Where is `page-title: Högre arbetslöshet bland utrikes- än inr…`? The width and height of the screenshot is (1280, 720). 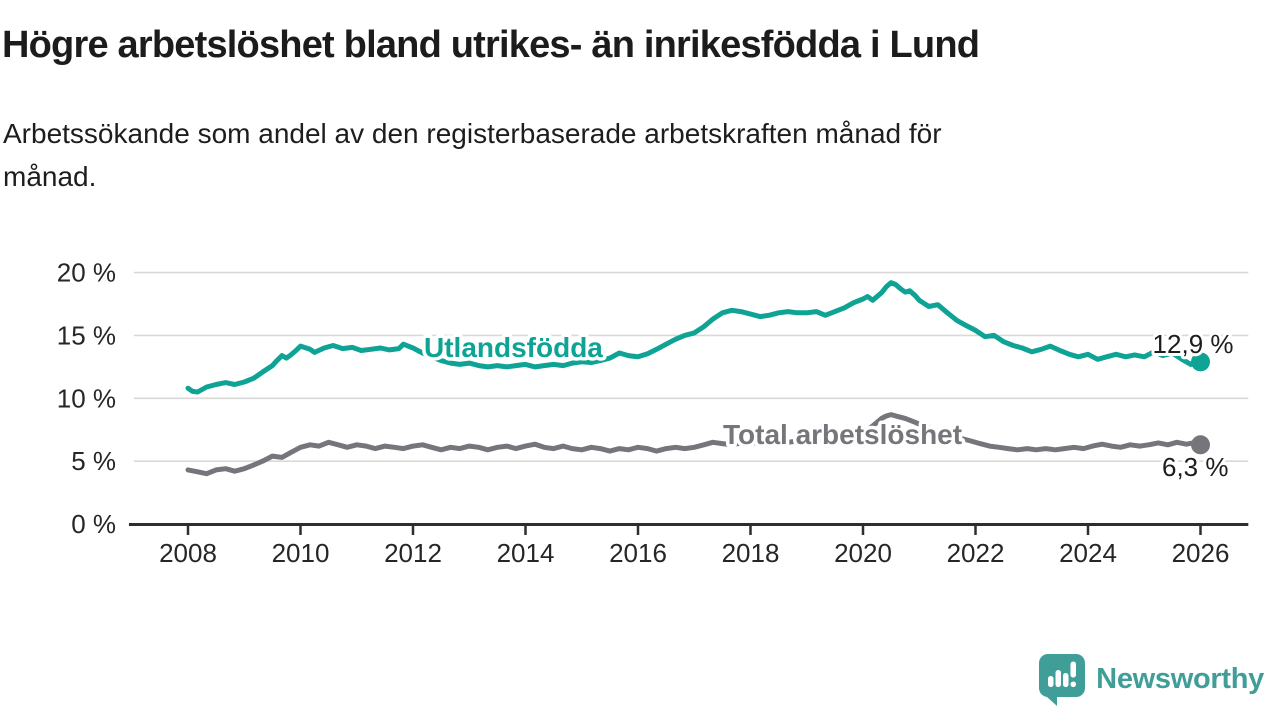 page-title: Högre arbetslöshet bland utrikes- än inr… is located at coordinates (491, 45).